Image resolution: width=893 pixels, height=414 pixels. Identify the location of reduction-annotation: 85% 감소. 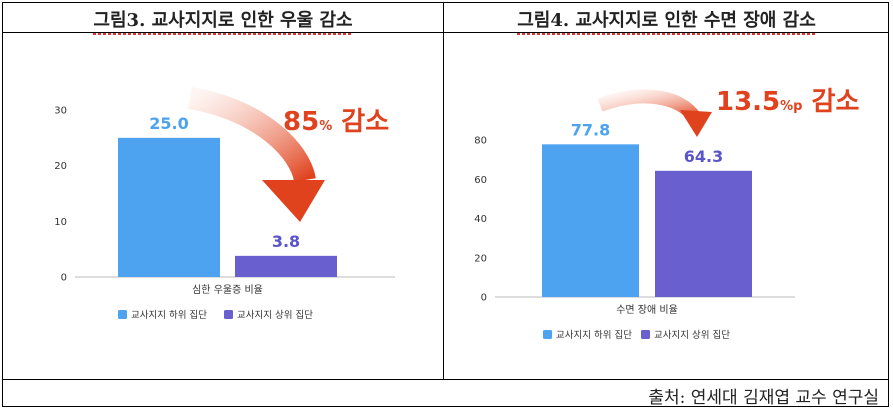
(336, 122).